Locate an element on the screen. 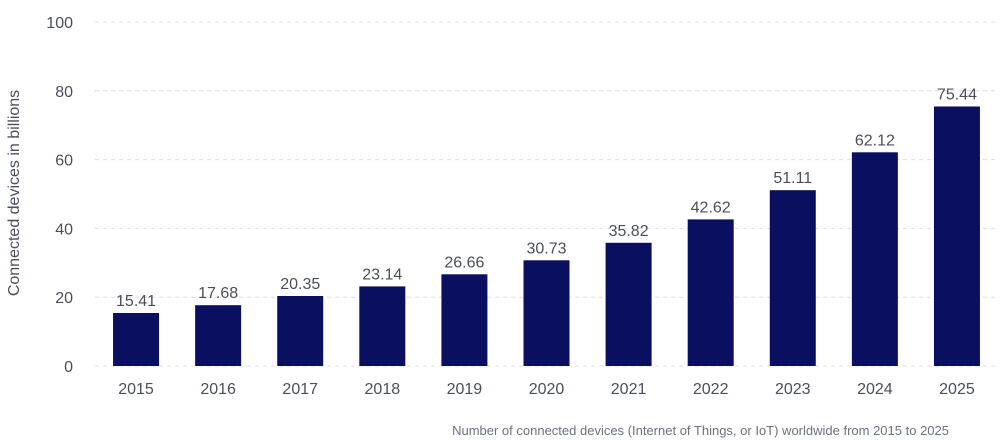 The image size is (1000, 440). bar-2021 is located at coordinates (628, 304).